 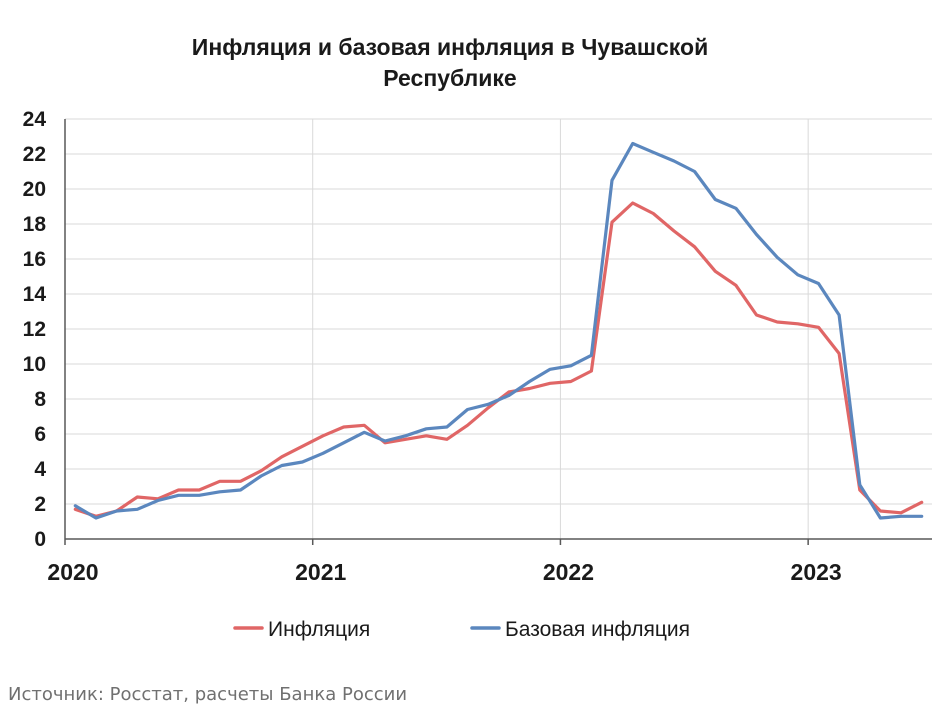 What do you see at coordinates (35, 119) in the screenshot?
I see `y-tick-label: 24` at bounding box center [35, 119].